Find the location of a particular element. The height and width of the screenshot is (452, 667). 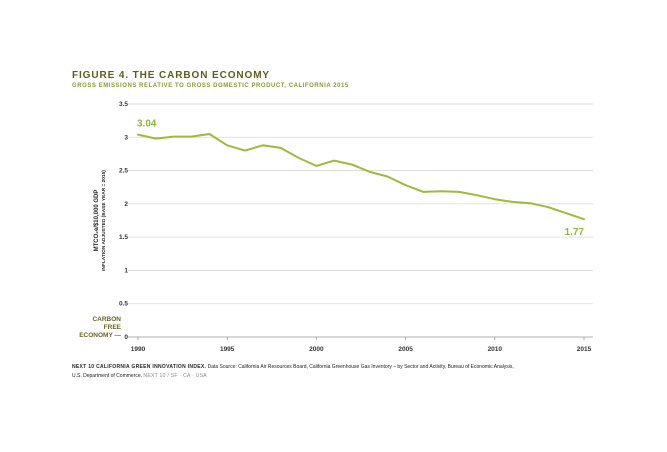

x-axis-ticks: 1990 1995 2000 2005 2010 2015 is located at coordinates (361, 345).